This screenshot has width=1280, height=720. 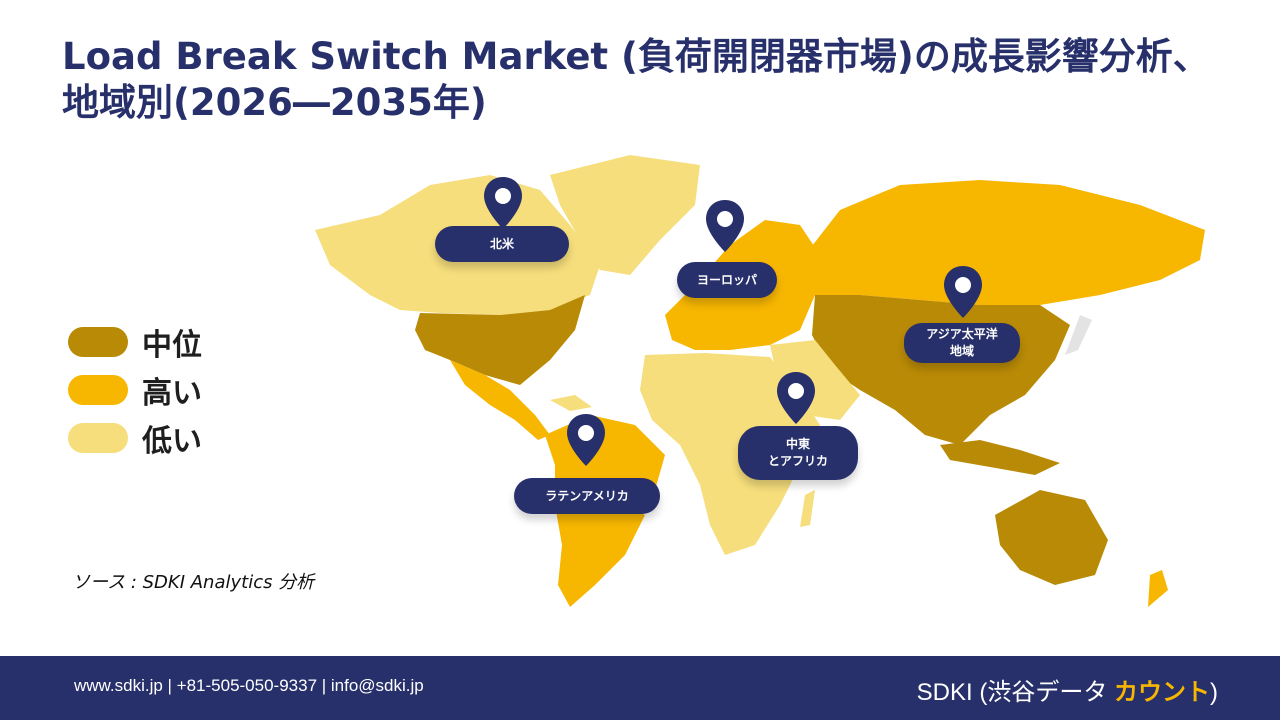 I want to click on mexico-shape, so click(x=500, y=400).